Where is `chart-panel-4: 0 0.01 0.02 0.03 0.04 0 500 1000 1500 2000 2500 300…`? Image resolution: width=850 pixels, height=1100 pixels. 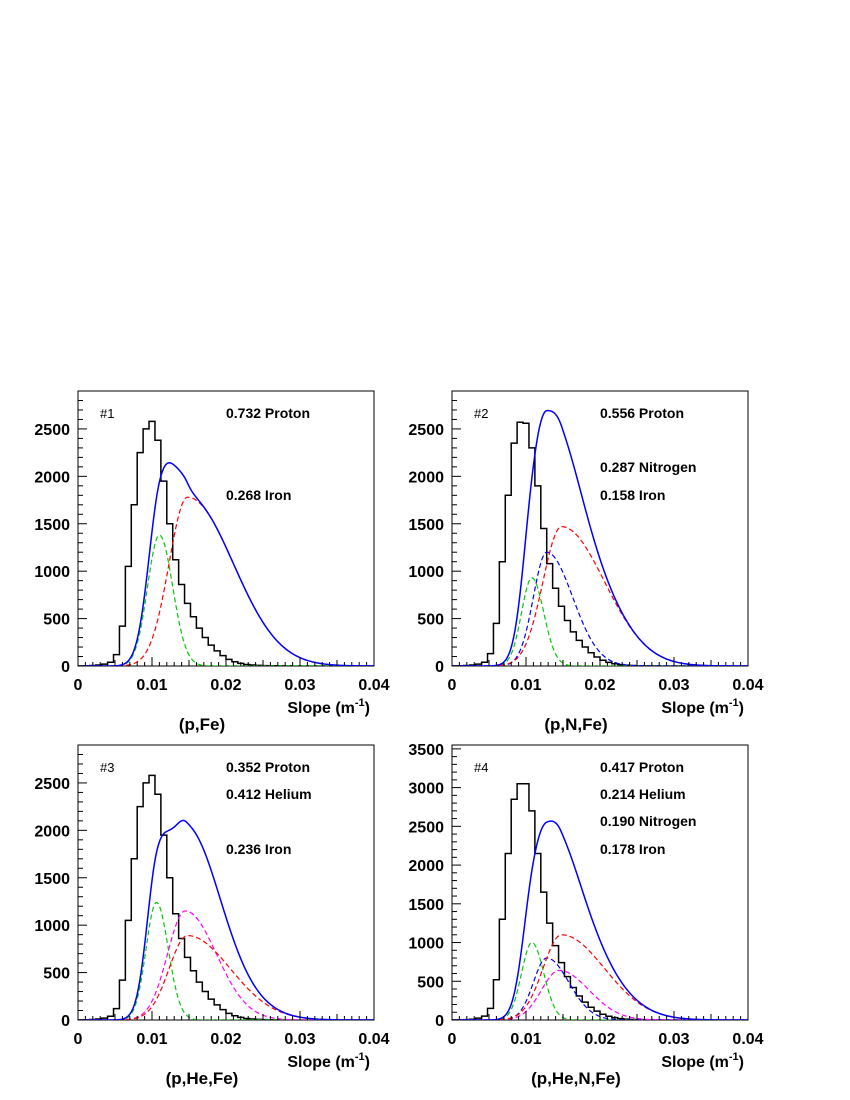 chart-panel-4: 0 0.01 0.02 0.03 0.04 0 500 1000 1500 2000 2500 300… is located at coordinates (585, 915).